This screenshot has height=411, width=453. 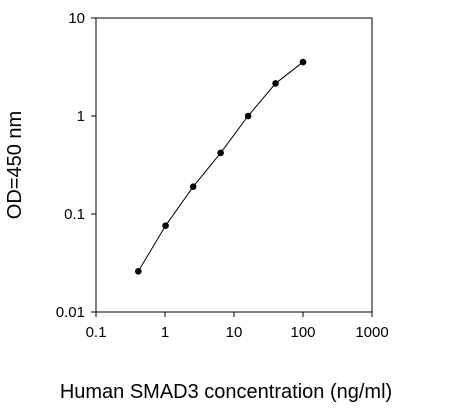 What do you see at coordinates (93, 165) in the screenshot?
I see `y-axis-ticks` at bounding box center [93, 165].